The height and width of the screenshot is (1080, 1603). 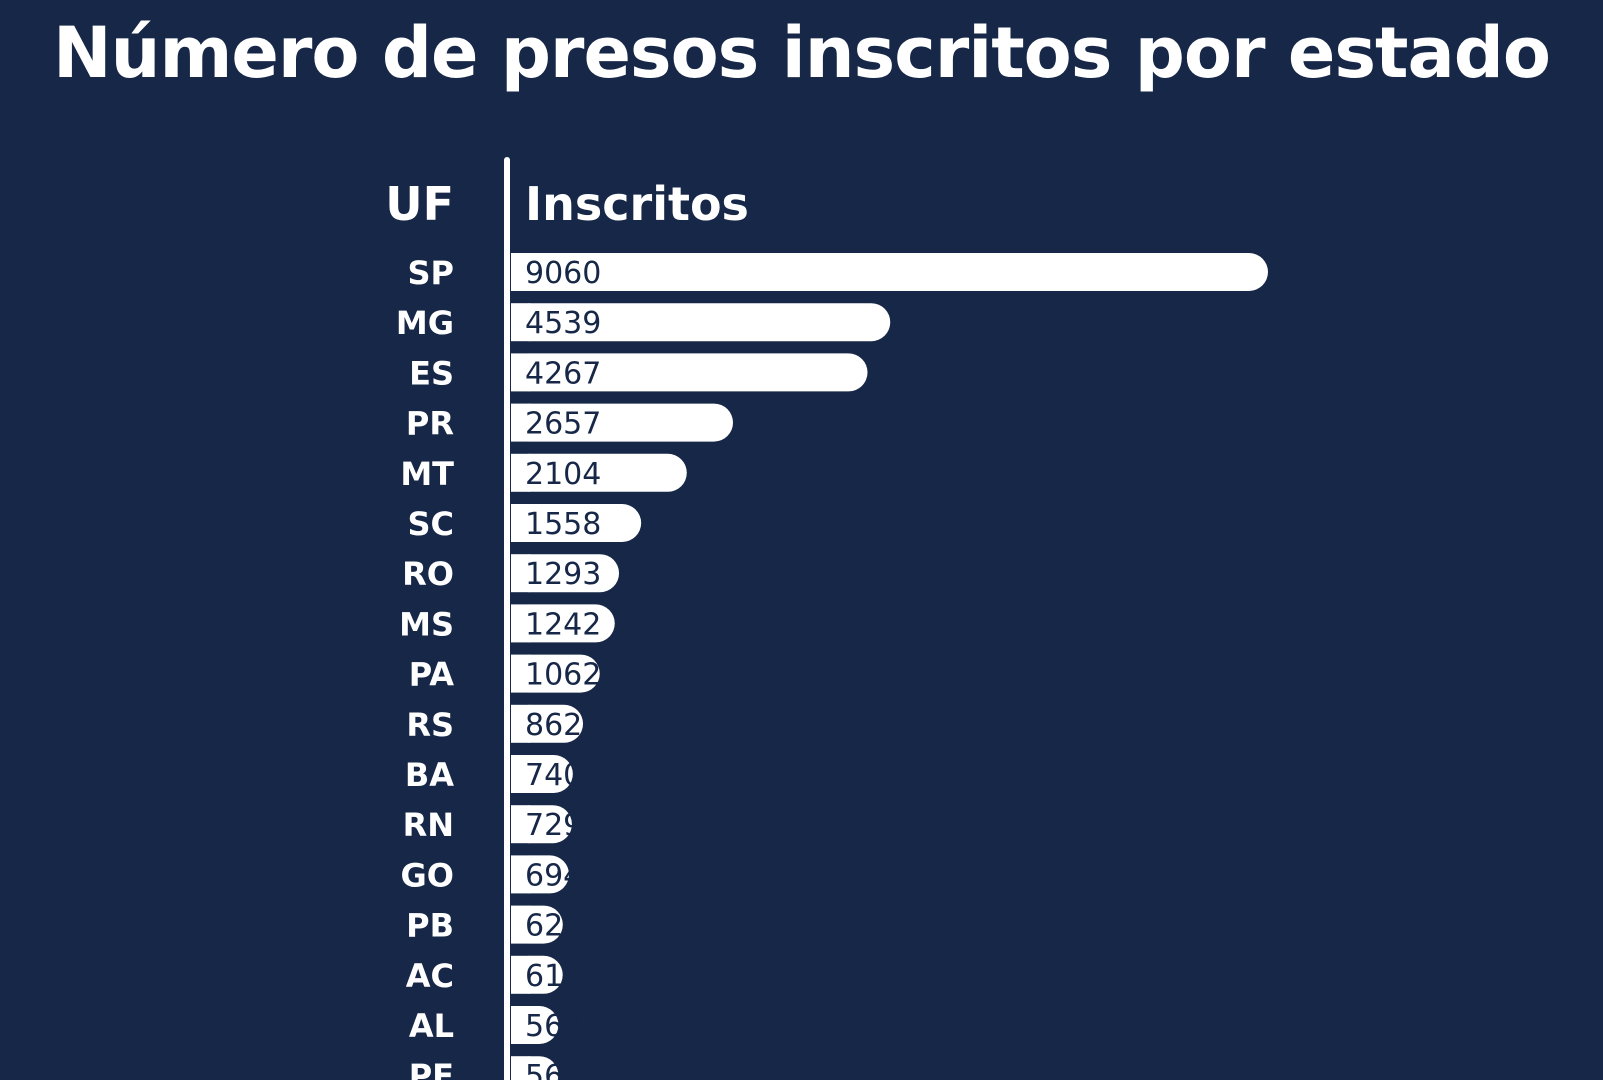 I want to click on bar-row-pb: PB 620, so click(x=494, y=925).